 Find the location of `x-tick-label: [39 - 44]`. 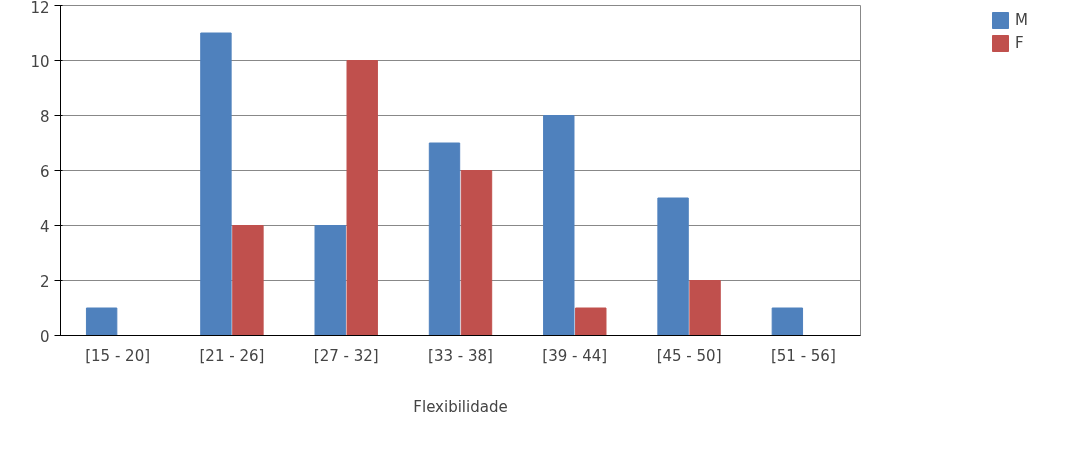

x-tick-label: [39 - 44] is located at coordinates (575, 355).